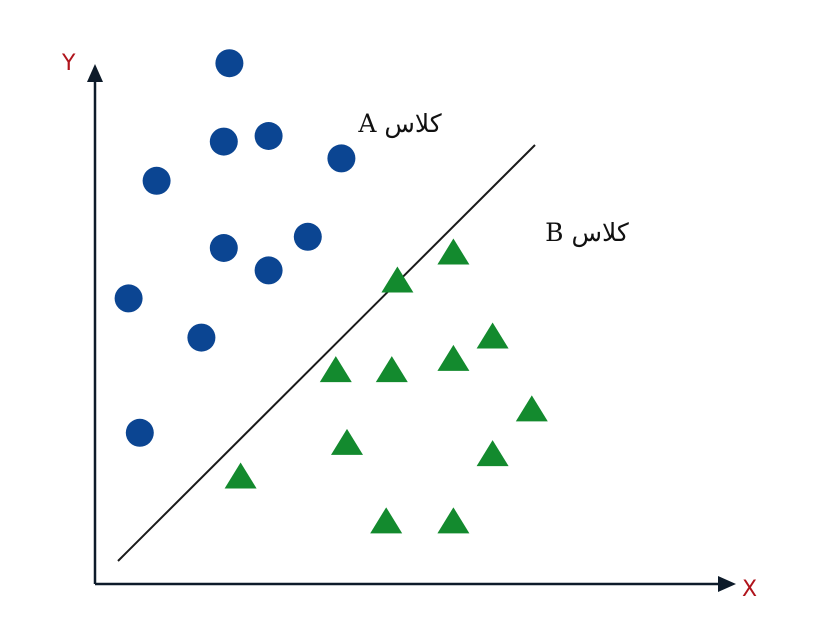  Describe the element at coordinates (68, 63) in the screenshot. I see `y-axis-label: Y` at that location.